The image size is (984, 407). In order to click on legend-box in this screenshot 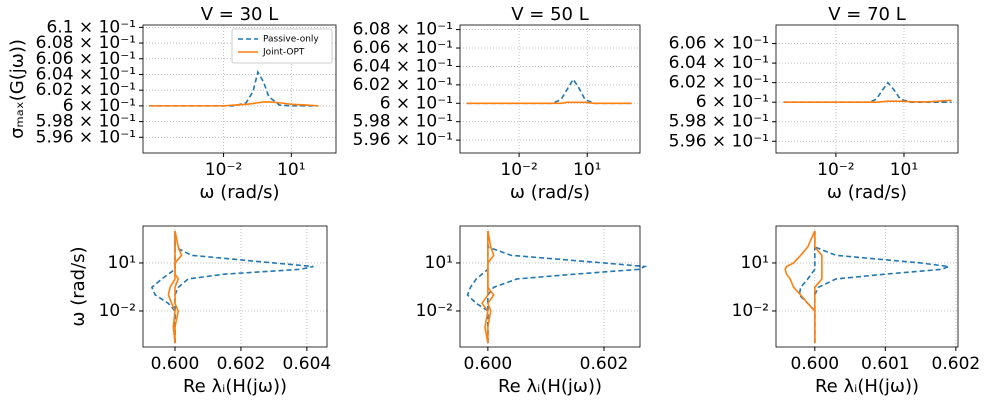, I will do `click(282, 46)`.